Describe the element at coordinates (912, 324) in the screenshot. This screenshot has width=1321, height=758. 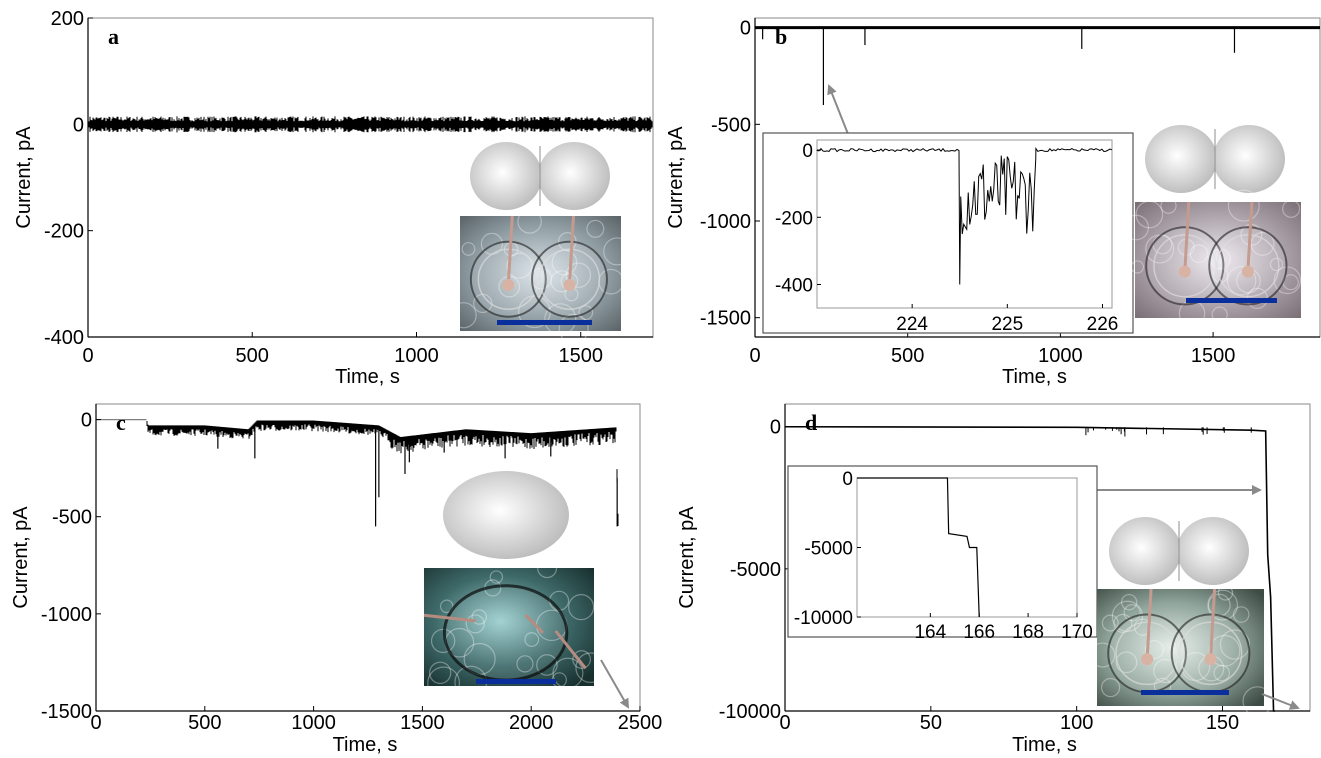
I see `inset-x-tick-label: 224` at that location.